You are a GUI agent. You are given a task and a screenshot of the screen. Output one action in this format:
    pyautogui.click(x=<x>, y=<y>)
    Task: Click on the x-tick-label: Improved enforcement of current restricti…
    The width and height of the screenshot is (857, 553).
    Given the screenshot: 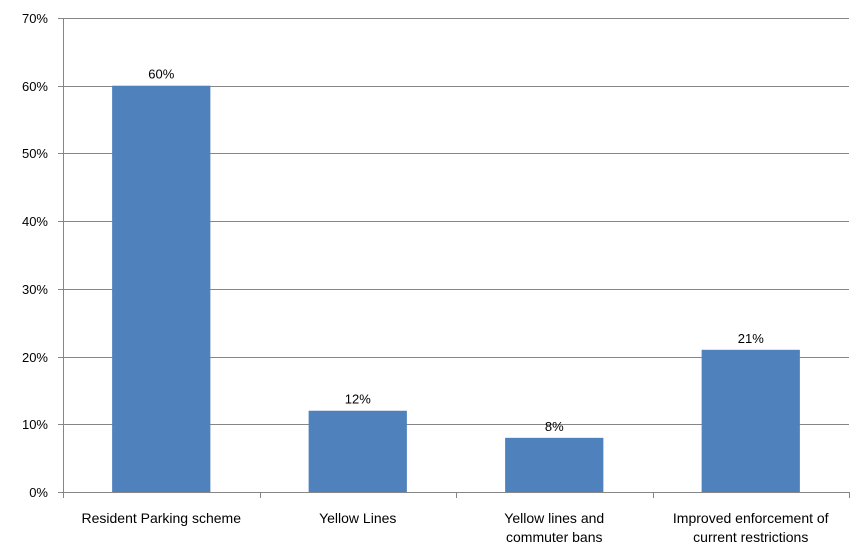 What is the action you would take?
    pyautogui.click(x=751, y=527)
    